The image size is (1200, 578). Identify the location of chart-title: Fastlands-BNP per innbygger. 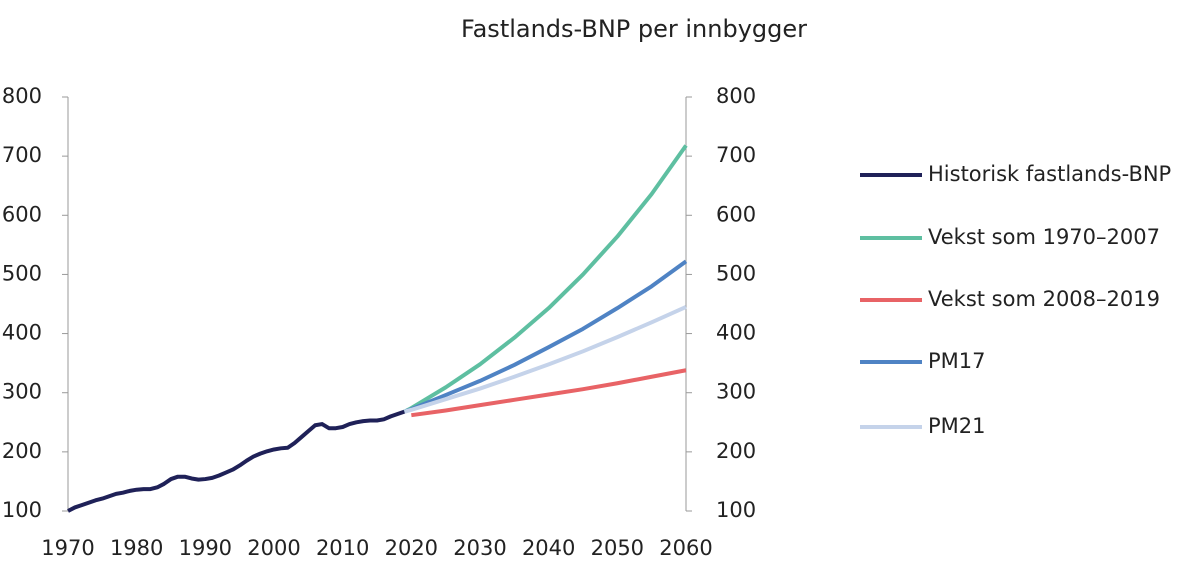
(634, 29).